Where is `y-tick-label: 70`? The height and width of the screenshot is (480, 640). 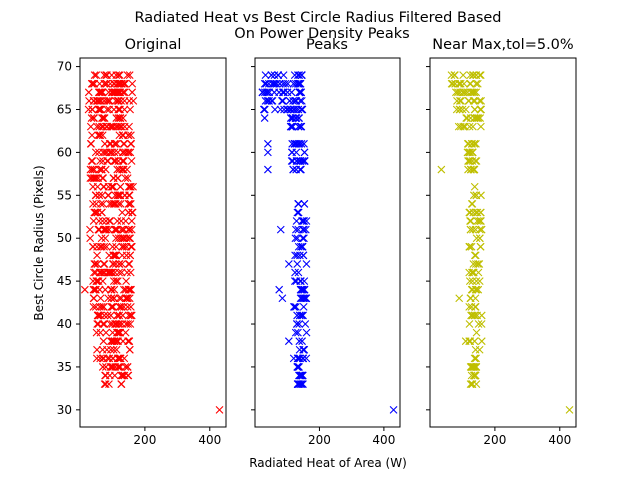 y-tick-label: 70 is located at coordinates (64, 67).